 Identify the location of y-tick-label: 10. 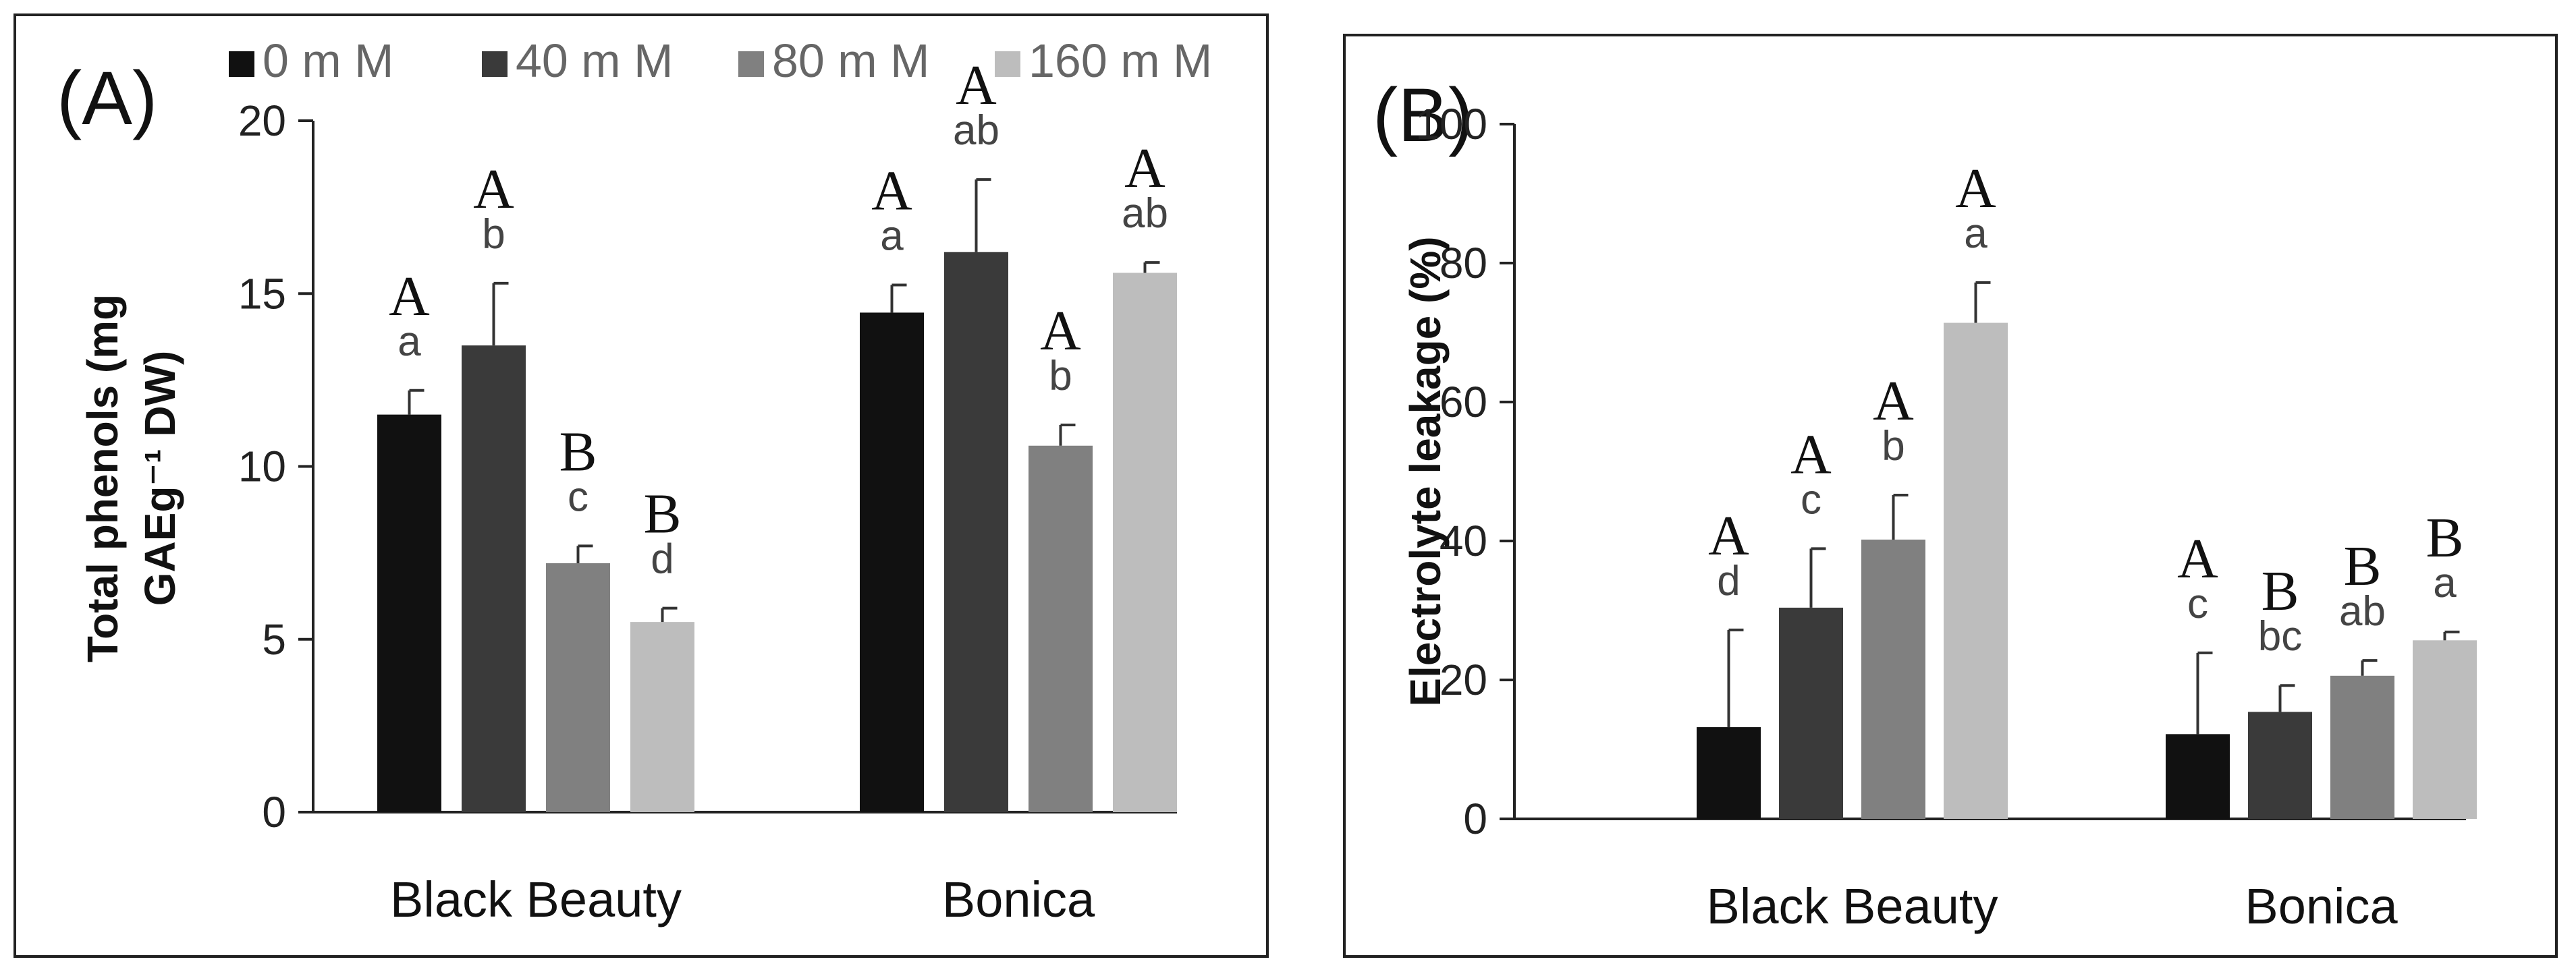
(262, 467).